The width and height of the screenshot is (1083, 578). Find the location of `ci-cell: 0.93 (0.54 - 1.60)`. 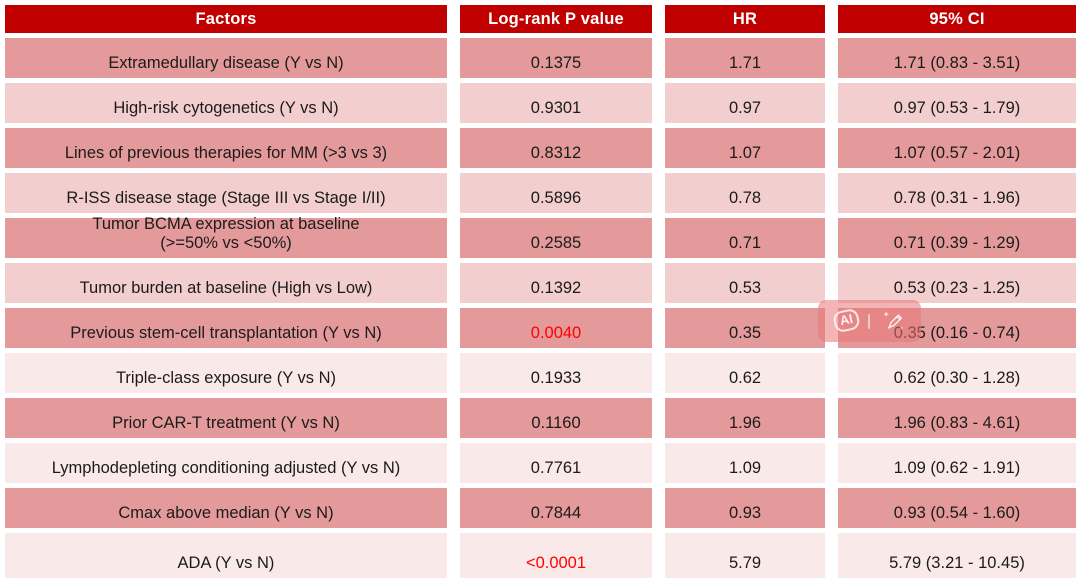

ci-cell: 0.93 (0.54 - 1.60) is located at coordinates (957, 508).